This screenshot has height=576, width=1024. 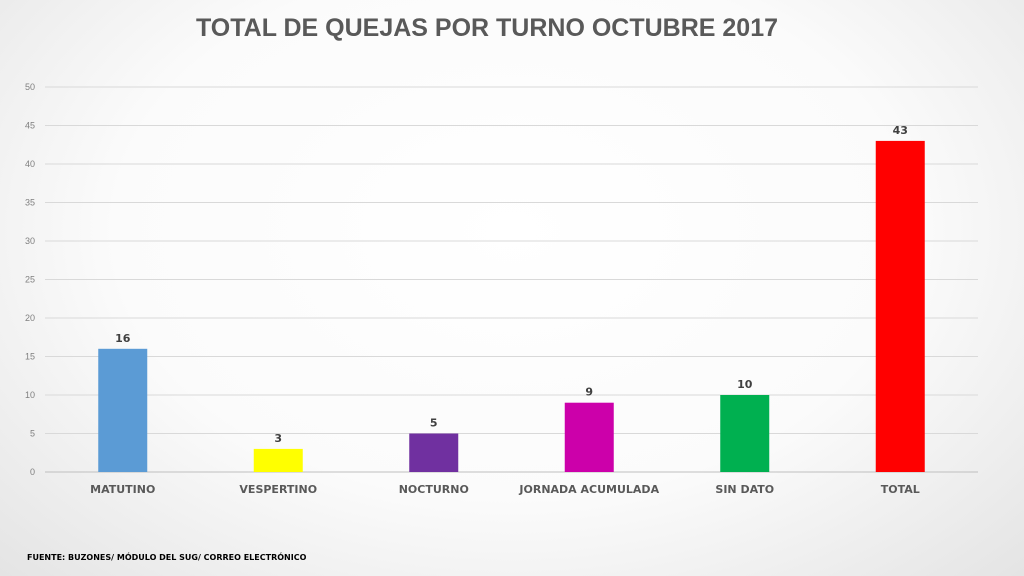 What do you see at coordinates (30, 395) in the screenshot?
I see `y-tick-label: 10` at bounding box center [30, 395].